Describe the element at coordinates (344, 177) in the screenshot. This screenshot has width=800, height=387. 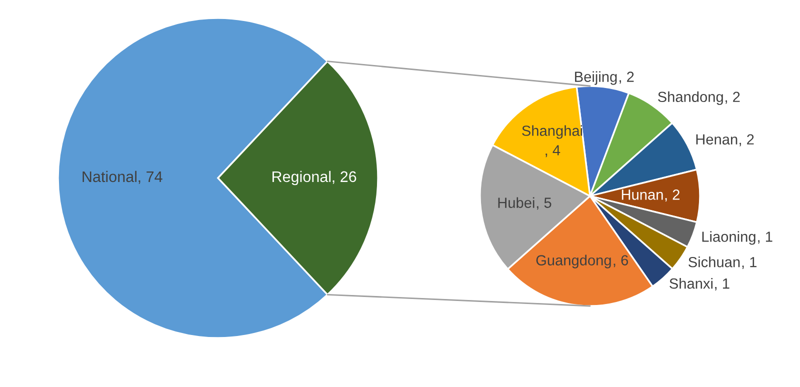
I see `data-label: , 26` at that location.